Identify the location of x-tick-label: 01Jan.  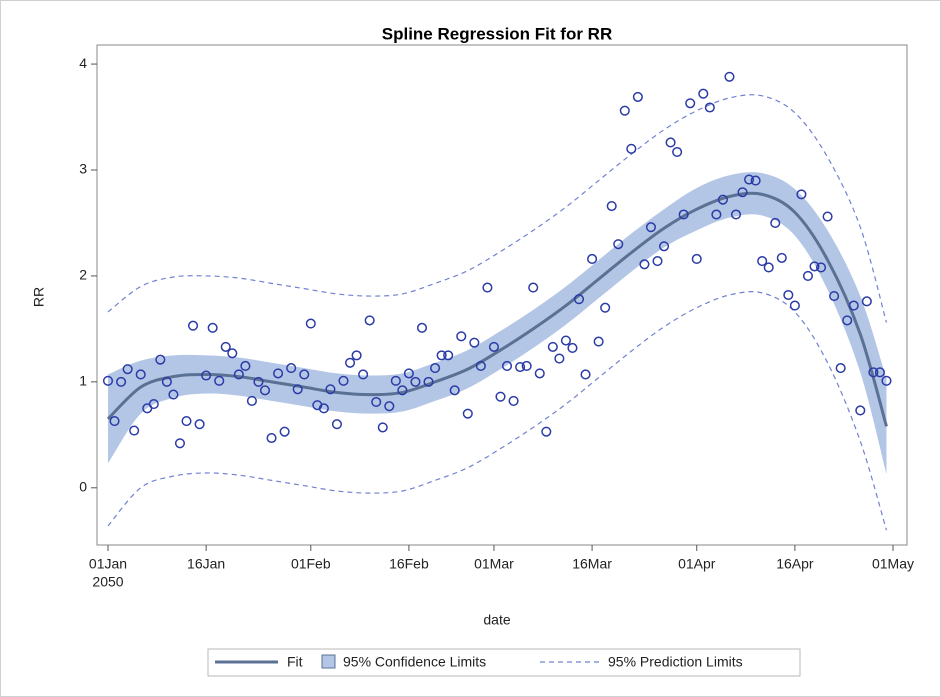
(108, 564).